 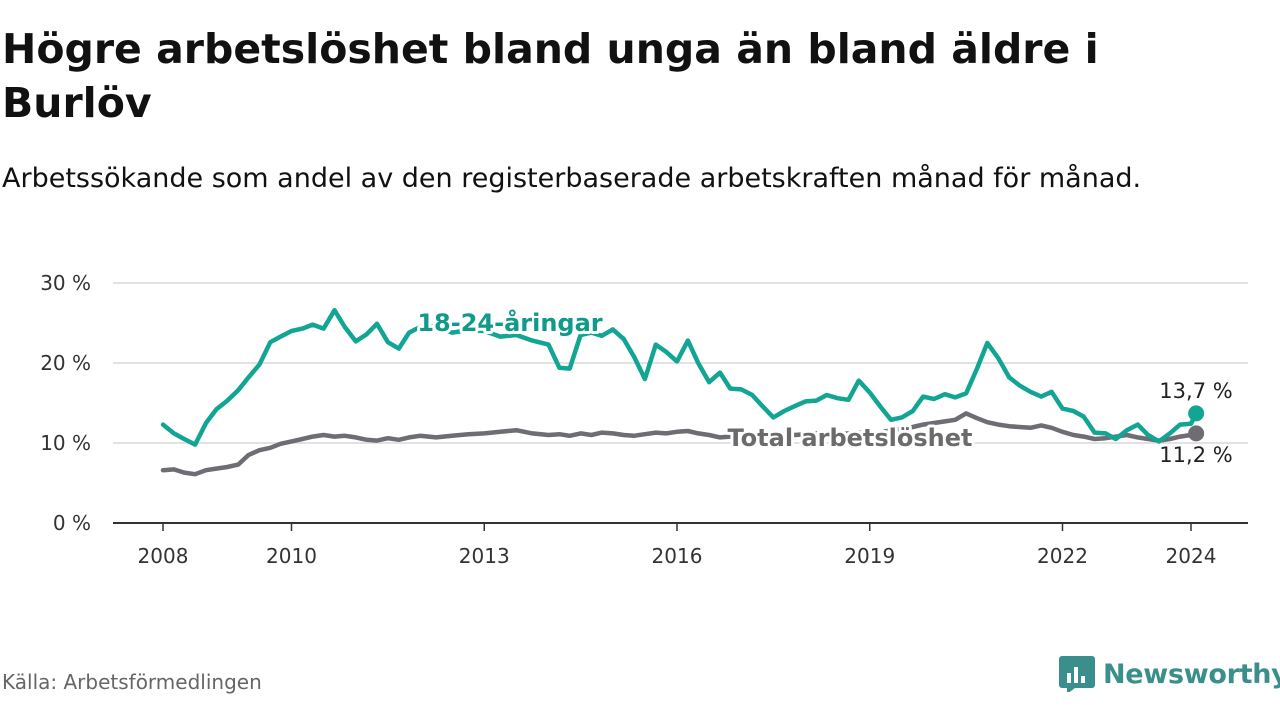 What do you see at coordinates (849, 438) in the screenshot?
I see `series-label-total: Total arbetslöshet` at bounding box center [849, 438].